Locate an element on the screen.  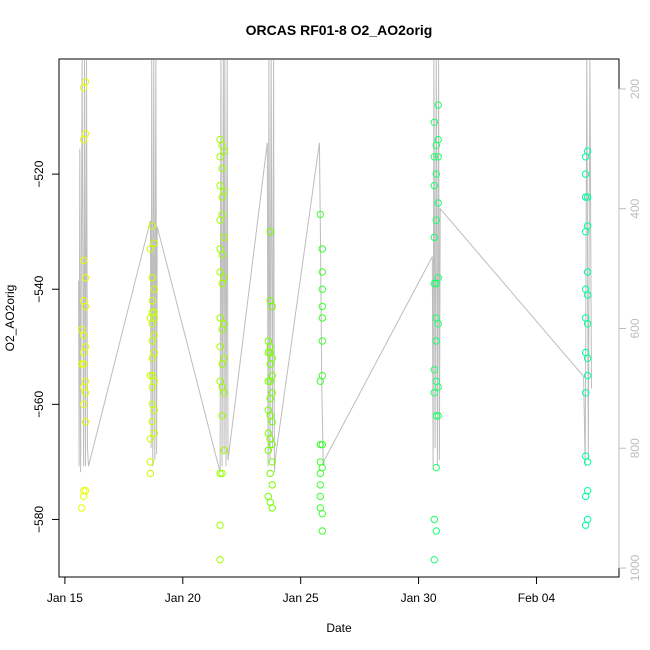
x-tick-label: Jan 20 is located at coordinates (183, 598).